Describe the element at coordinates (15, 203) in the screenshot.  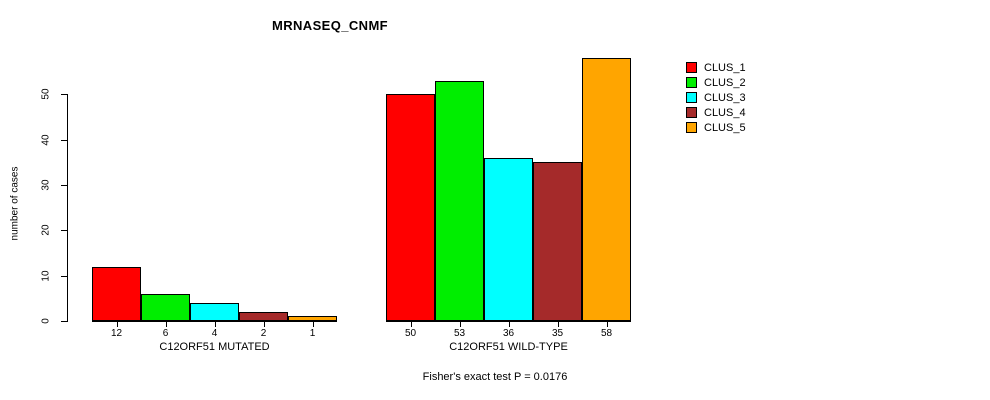
I see `y-axis-title: number of cases` at that location.